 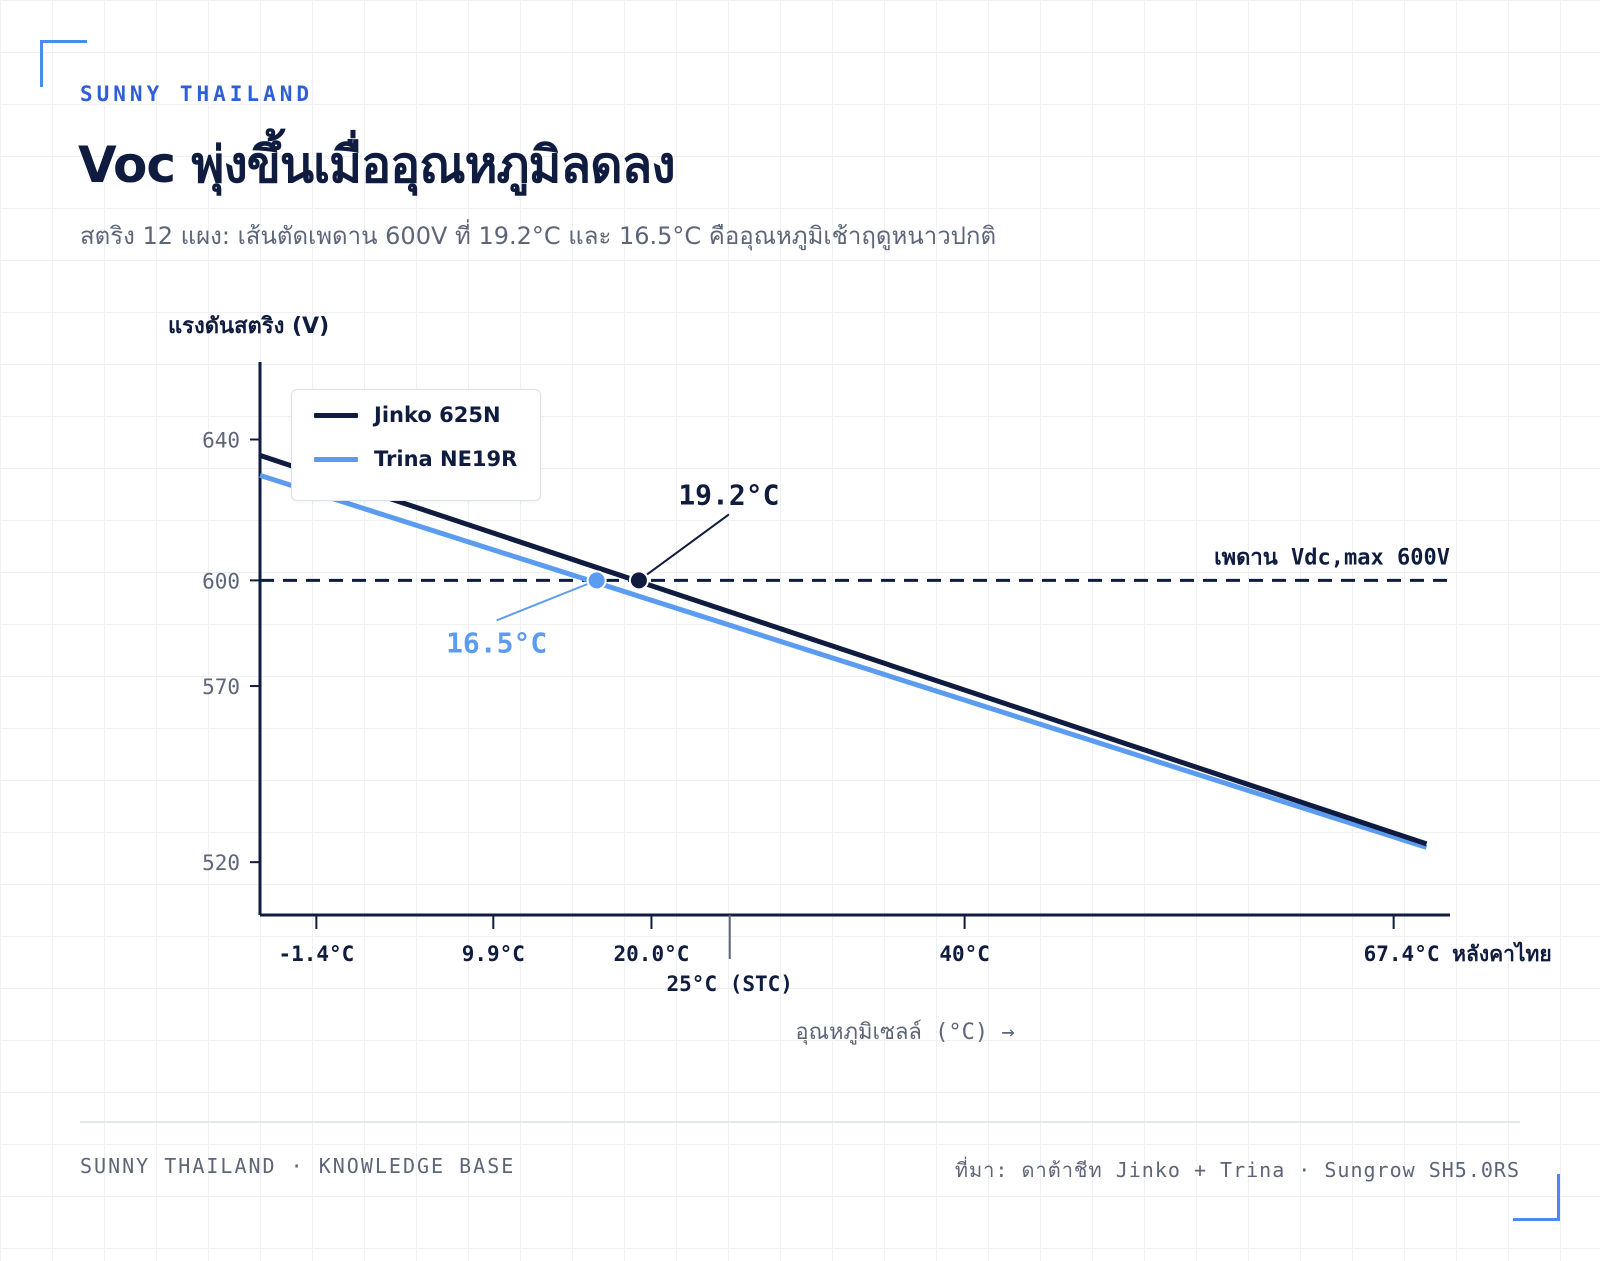 I want to click on y-tick-label: 520, so click(x=221, y=863).